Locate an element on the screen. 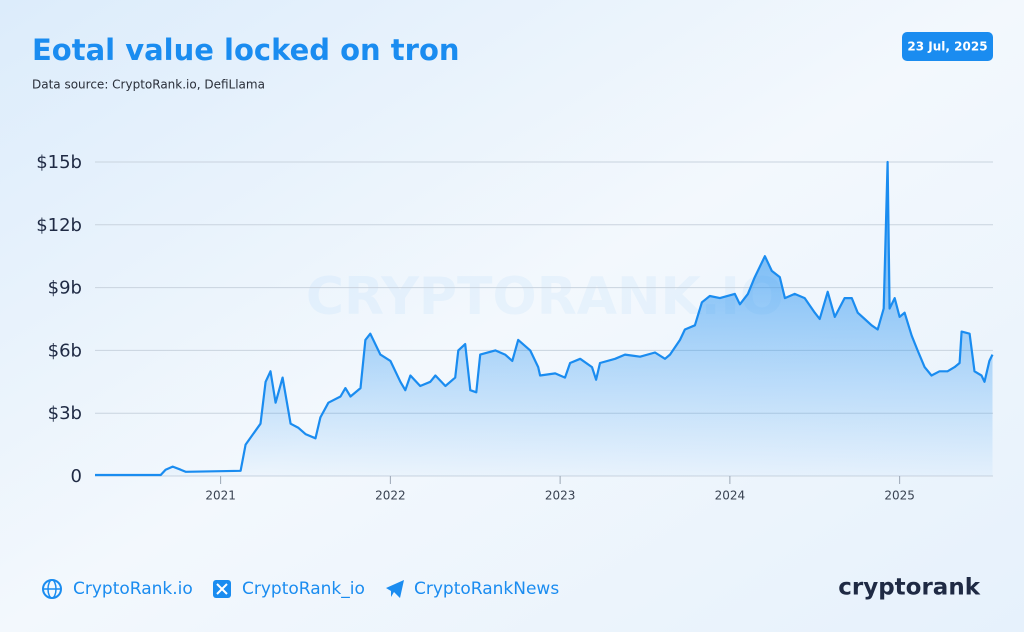 The width and height of the screenshot is (1024, 632). y-tick-label: 0 is located at coordinates (76, 476).